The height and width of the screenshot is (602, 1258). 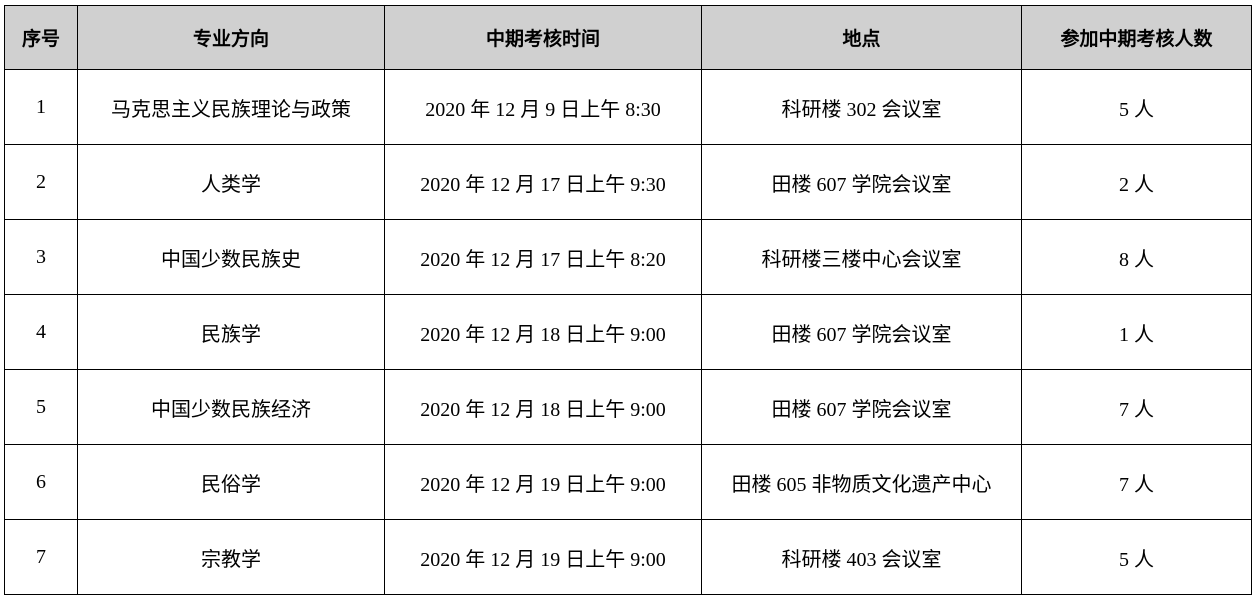 I want to click on header-index: 序号, so click(x=41, y=37).